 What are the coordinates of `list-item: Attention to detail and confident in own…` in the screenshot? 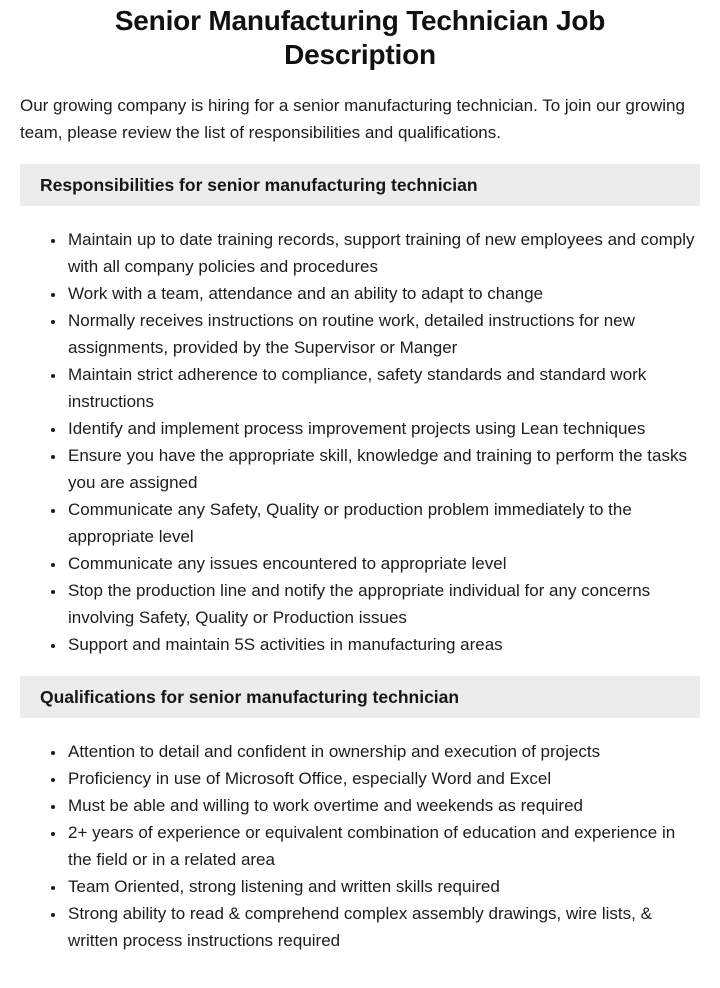 It's located at (383, 751).